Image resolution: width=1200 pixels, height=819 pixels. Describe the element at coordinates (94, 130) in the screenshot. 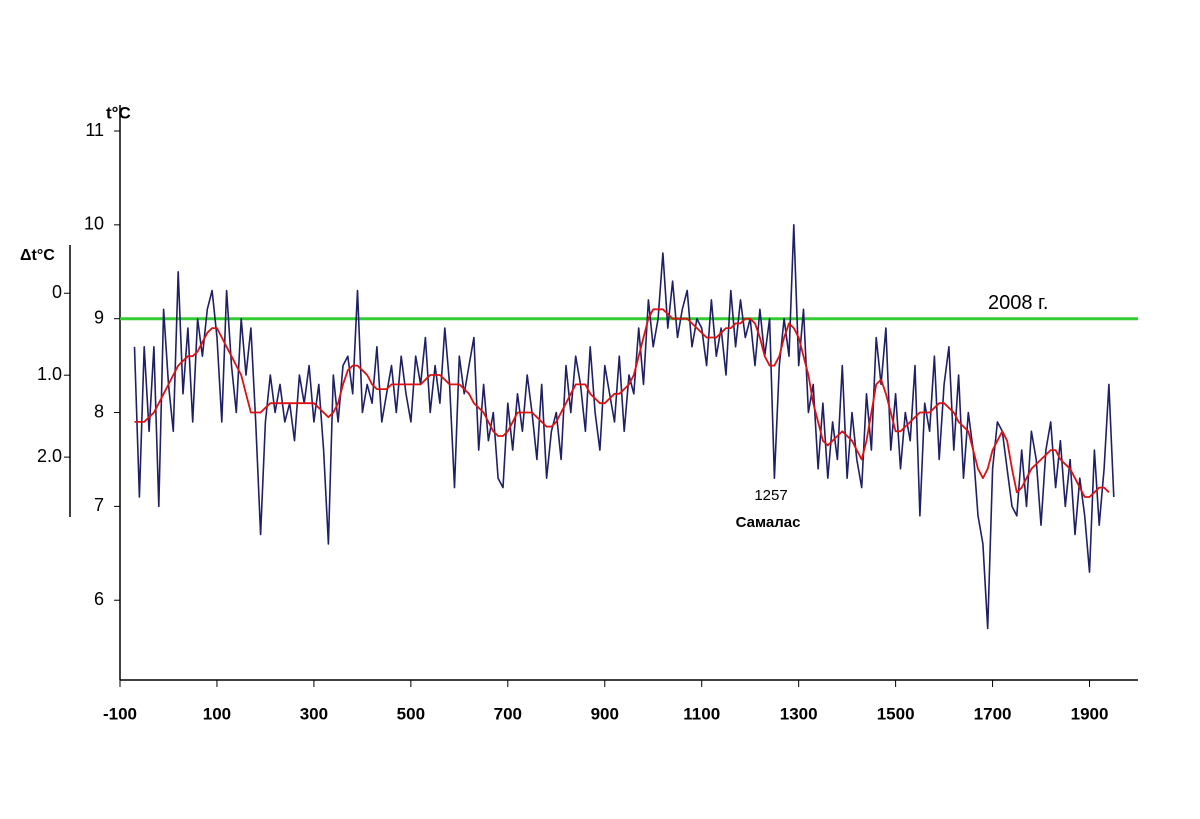

I see `y-tick-label: 11` at that location.